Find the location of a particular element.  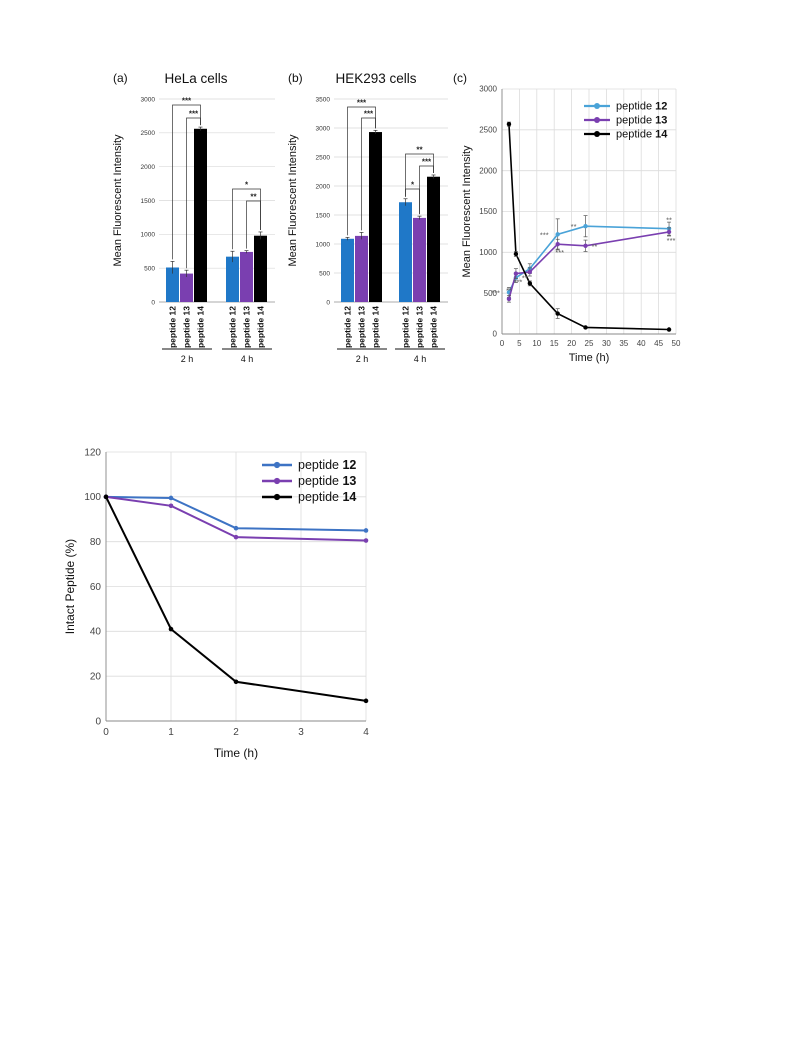

legend-label-3-1: peptide 13 is located at coordinates (327, 481).